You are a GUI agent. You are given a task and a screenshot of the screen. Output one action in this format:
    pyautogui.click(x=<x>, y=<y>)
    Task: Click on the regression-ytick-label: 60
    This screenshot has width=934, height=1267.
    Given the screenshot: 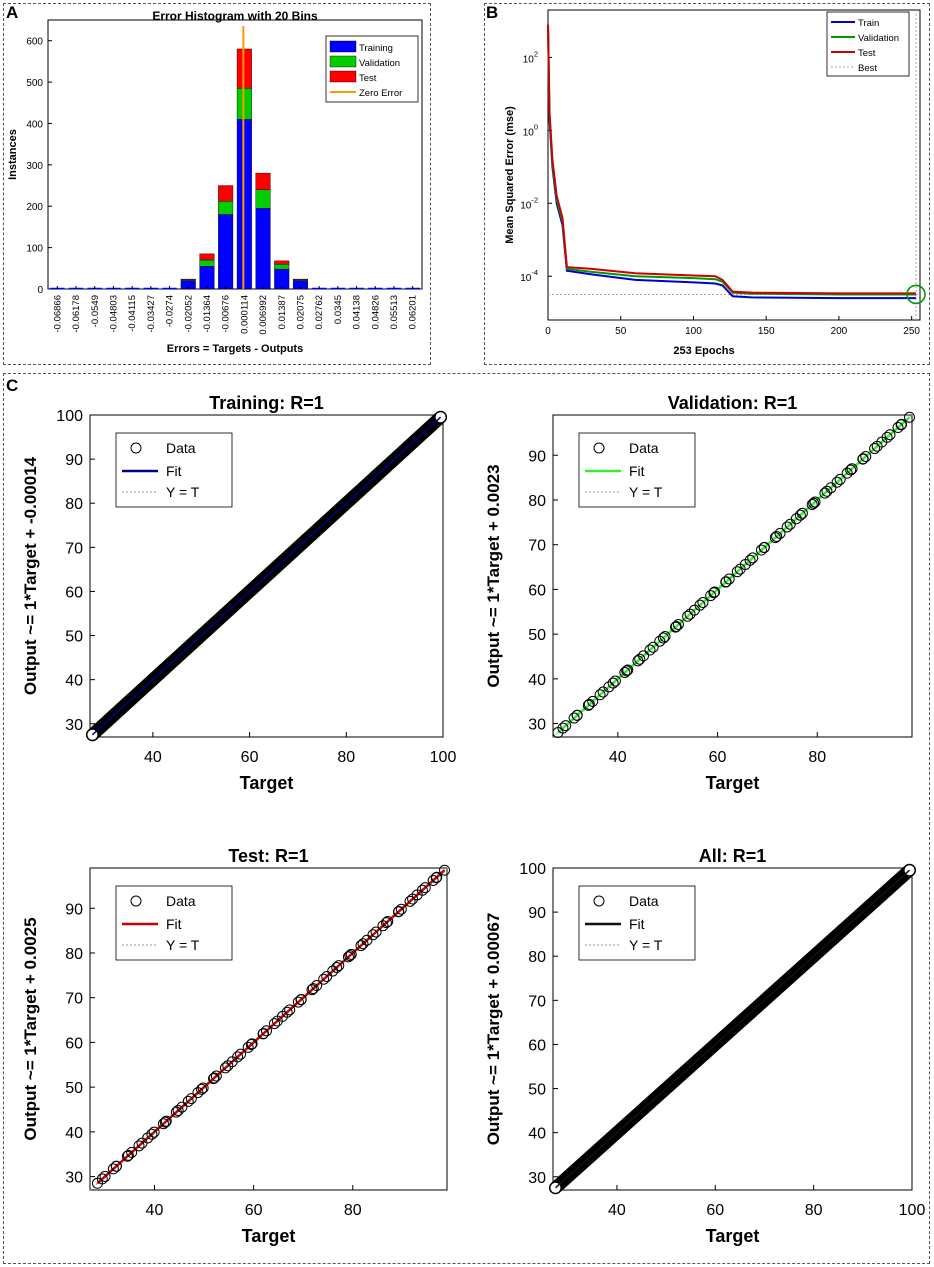 What is the action you would take?
    pyautogui.click(x=74, y=592)
    